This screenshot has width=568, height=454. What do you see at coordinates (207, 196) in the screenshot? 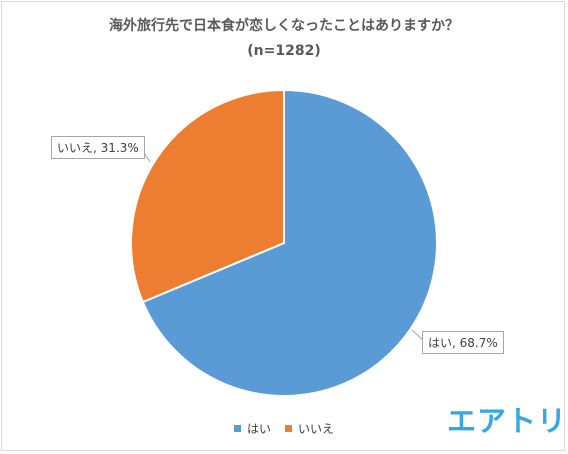
I see `pie-slice-iie` at bounding box center [207, 196].